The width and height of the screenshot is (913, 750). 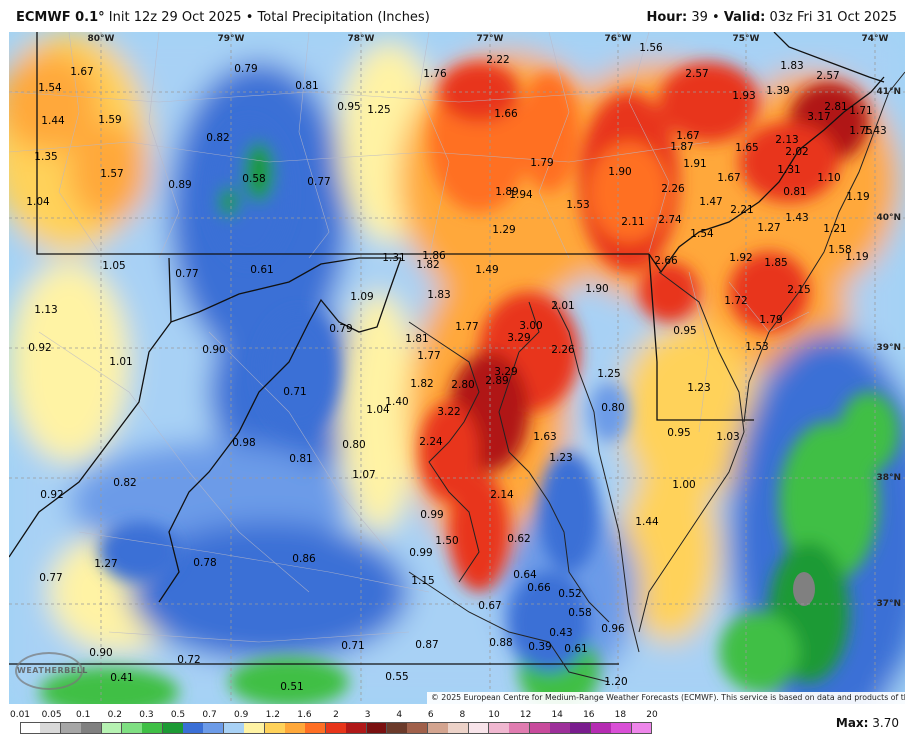 I want to click on lon-label-78w: 78°W, so click(x=361, y=39).